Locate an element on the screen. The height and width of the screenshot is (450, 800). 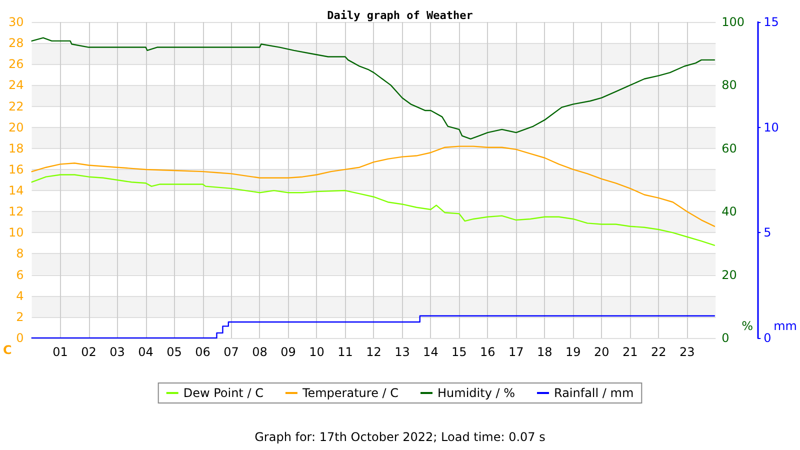
y-tick-label: 30 is located at coordinates (16, 22).